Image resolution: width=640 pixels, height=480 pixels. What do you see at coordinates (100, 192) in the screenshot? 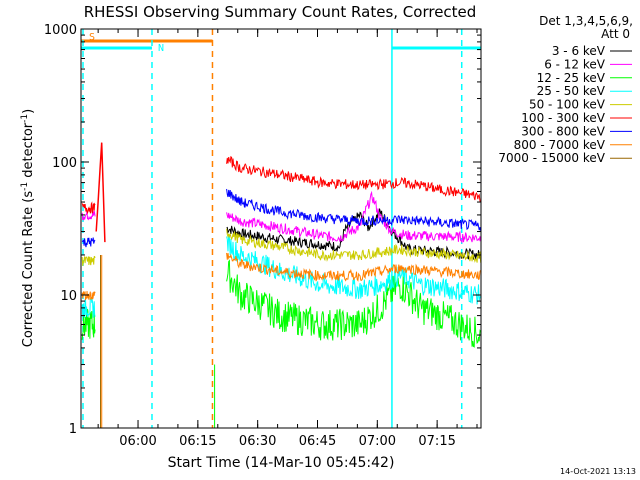
I see `series-spike` at bounding box center [100, 192].